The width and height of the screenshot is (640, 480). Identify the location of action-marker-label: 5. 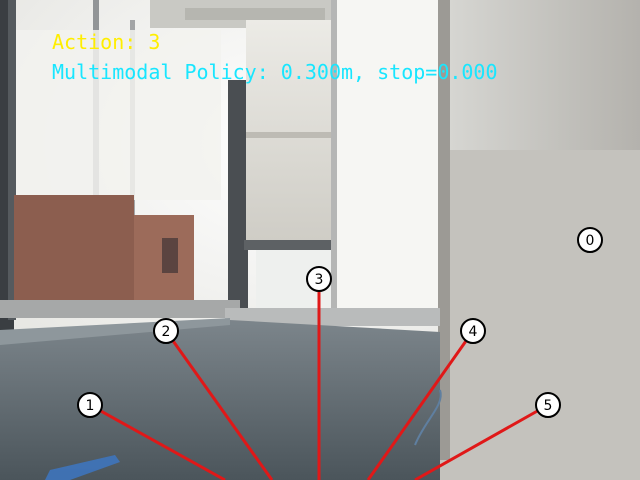
(548, 406).